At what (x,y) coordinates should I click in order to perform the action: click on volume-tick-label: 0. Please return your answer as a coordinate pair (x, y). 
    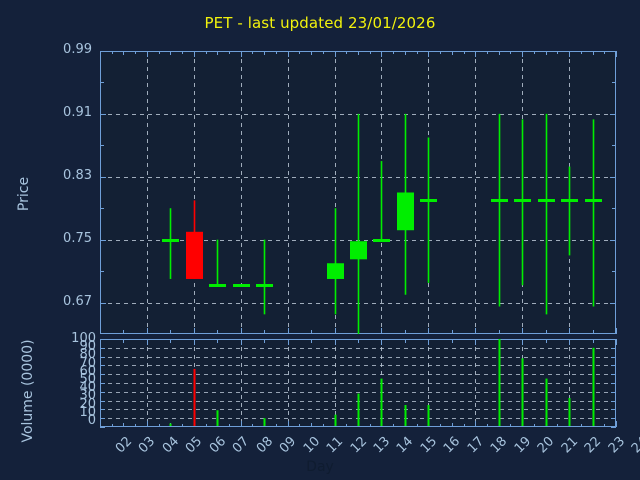
    Looking at the image, I should click on (91, 420).